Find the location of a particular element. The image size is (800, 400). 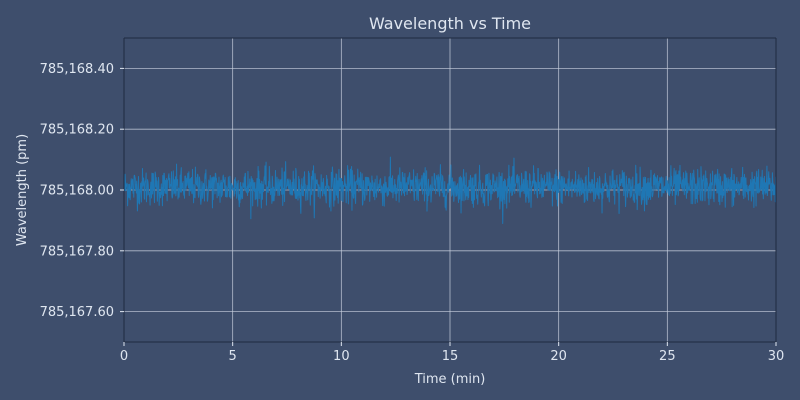

y-tick-label: 785,168.20 is located at coordinates (77, 130).